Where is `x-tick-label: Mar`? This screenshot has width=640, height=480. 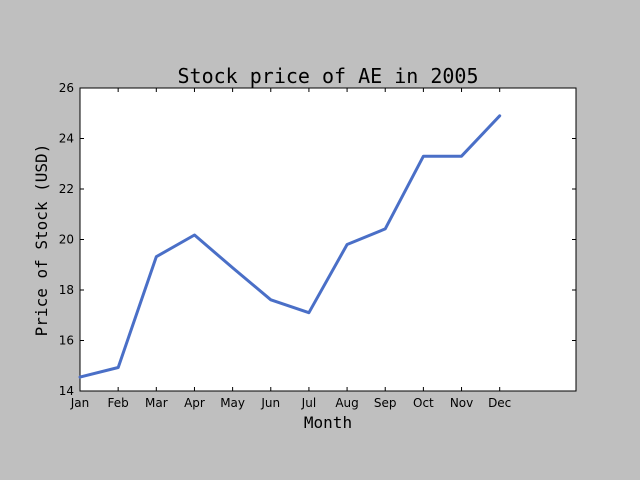 x-tick-label: Mar is located at coordinates (156, 403).